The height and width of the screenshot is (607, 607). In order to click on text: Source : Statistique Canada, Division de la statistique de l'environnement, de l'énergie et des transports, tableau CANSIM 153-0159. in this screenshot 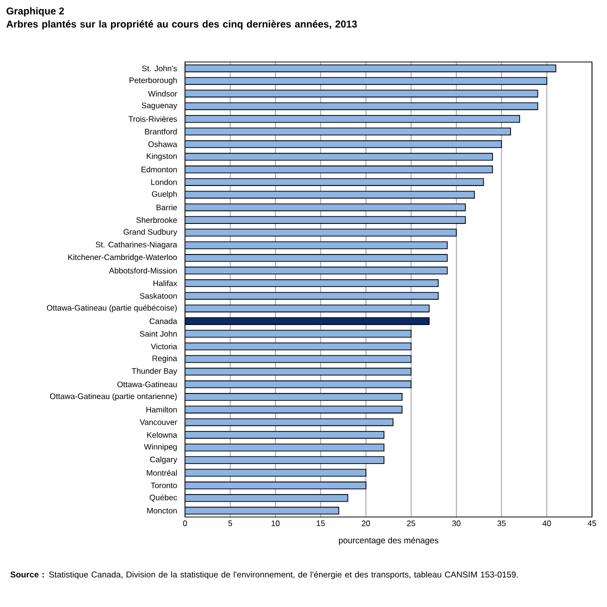, I will do `click(264, 575)`.